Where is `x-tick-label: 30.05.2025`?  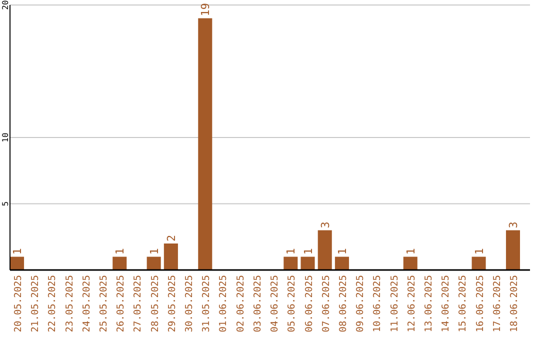
x-tick-label: 30.05.2025 is located at coordinates (190, 303).